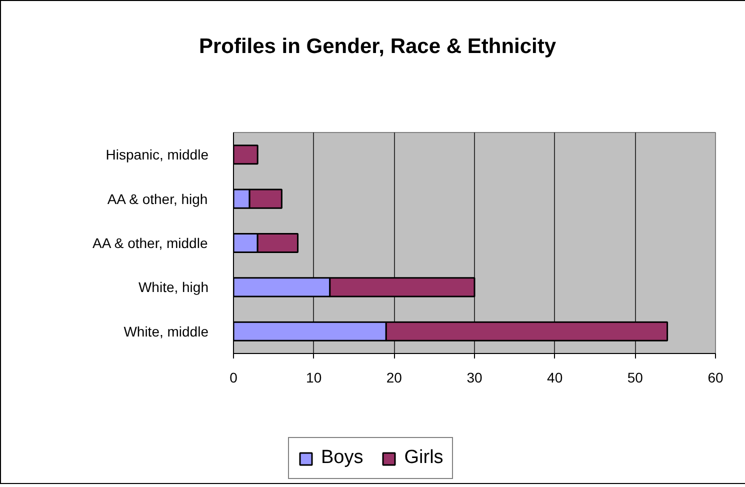 The width and height of the screenshot is (745, 487). Describe the element at coordinates (635, 378) in the screenshot. I see `x-tick-label: 50` at that location.